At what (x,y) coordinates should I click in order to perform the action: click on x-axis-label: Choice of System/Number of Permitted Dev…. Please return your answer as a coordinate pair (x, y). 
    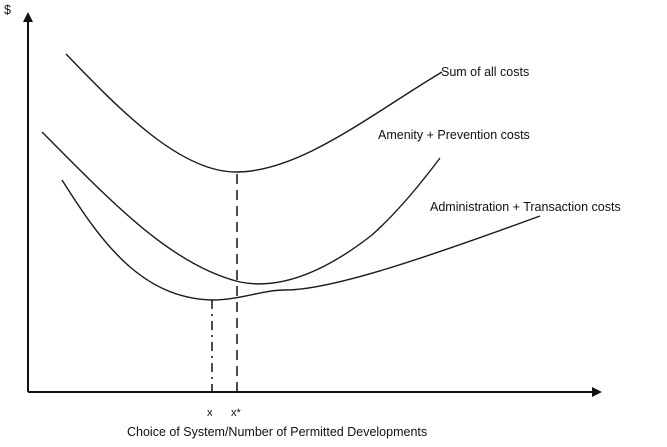
    Looking at the image, I should click on (277, 432).